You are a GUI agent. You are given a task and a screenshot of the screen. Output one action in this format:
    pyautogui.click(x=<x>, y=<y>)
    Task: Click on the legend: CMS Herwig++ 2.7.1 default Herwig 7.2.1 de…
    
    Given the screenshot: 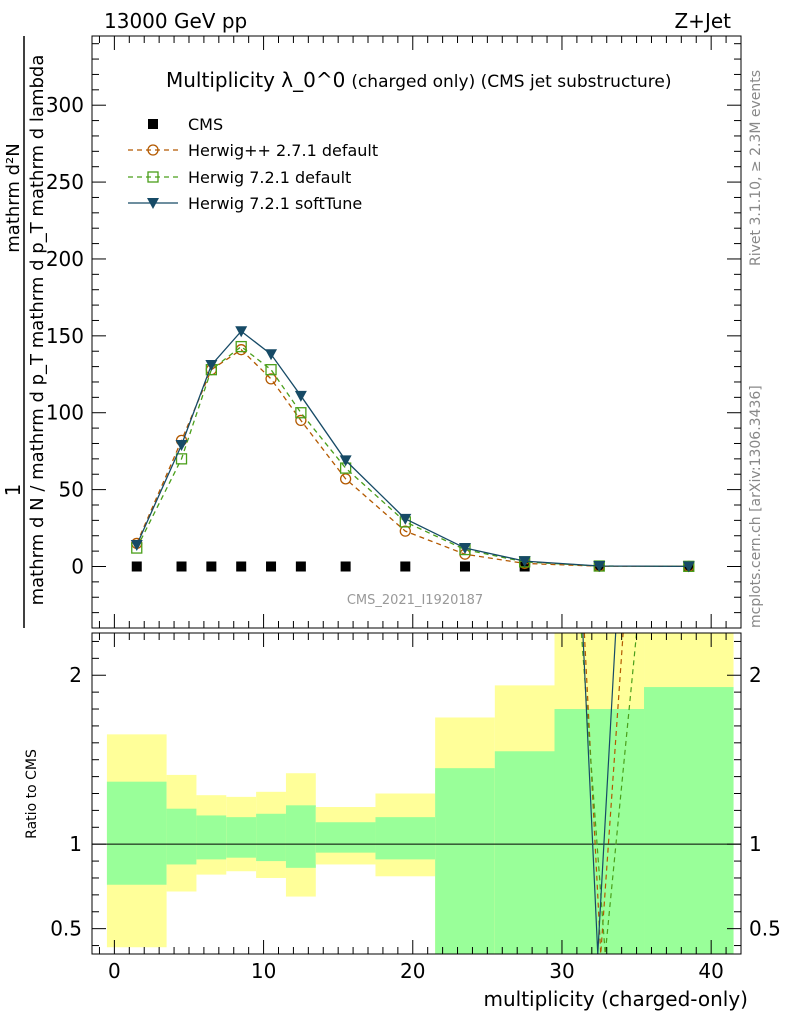 What is the action you would take?
    pyautogui.click(x=253, y=164)
    